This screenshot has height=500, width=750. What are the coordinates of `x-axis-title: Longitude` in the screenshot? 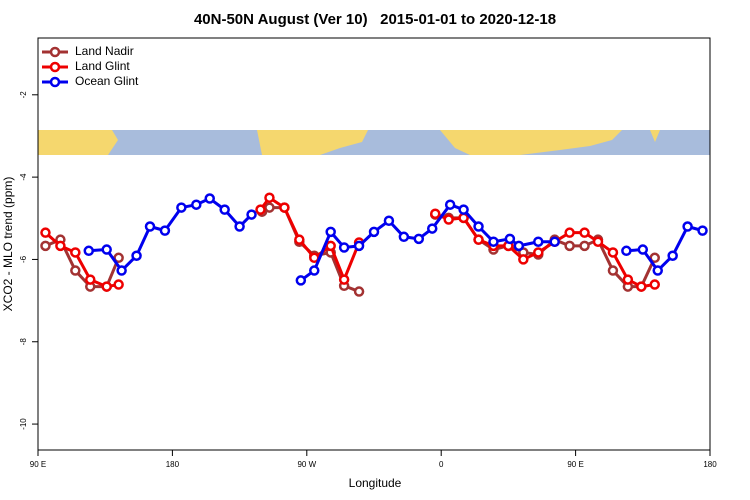 It's located at (375, 483).